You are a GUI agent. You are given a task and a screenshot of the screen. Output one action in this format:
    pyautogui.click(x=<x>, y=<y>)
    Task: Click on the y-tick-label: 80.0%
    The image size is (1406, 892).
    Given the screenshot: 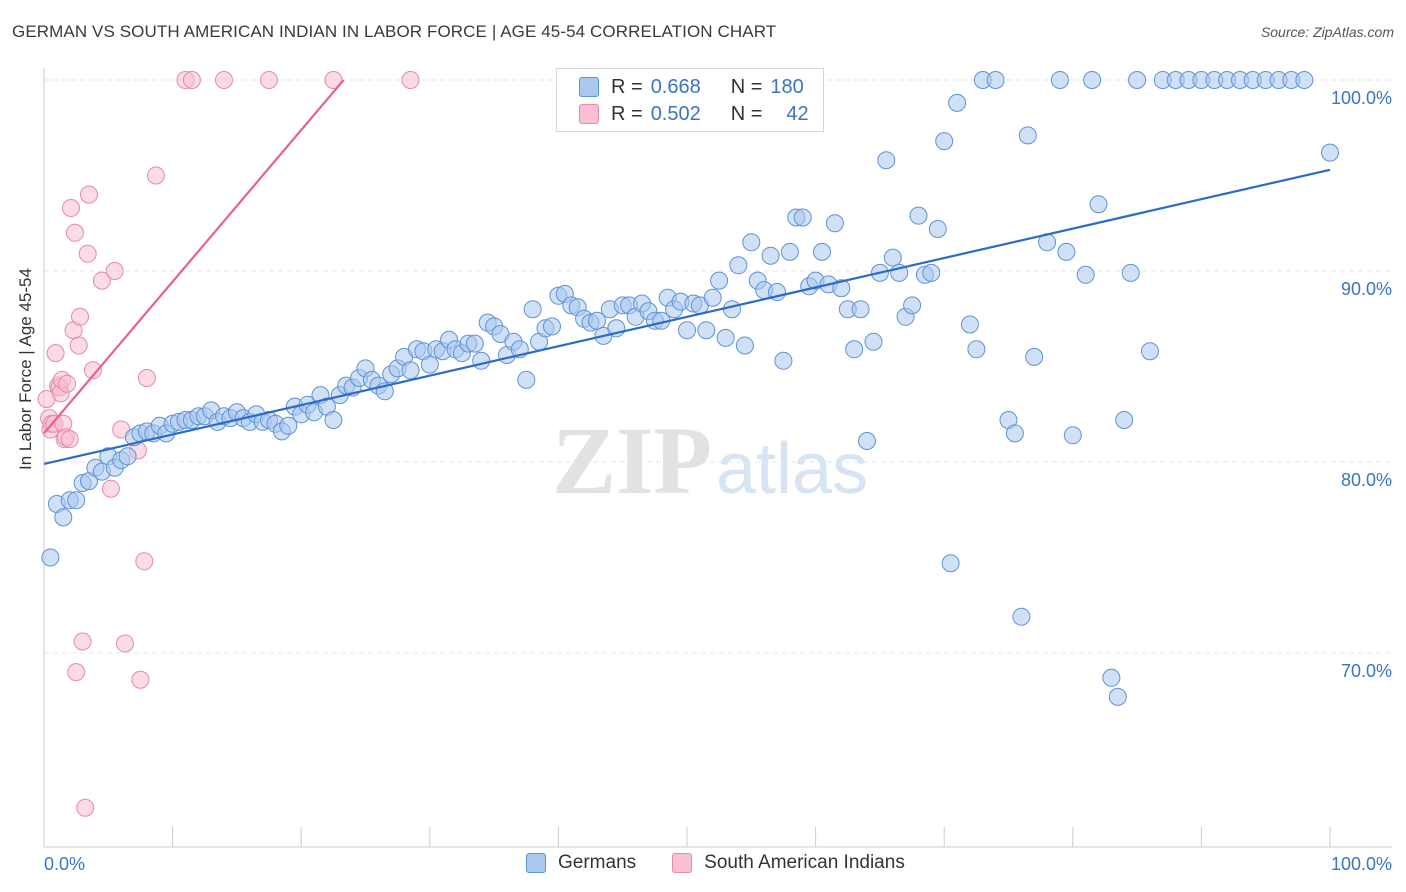 What is the action you would take?
    pyautogui.click(x=1366, y=480)
    